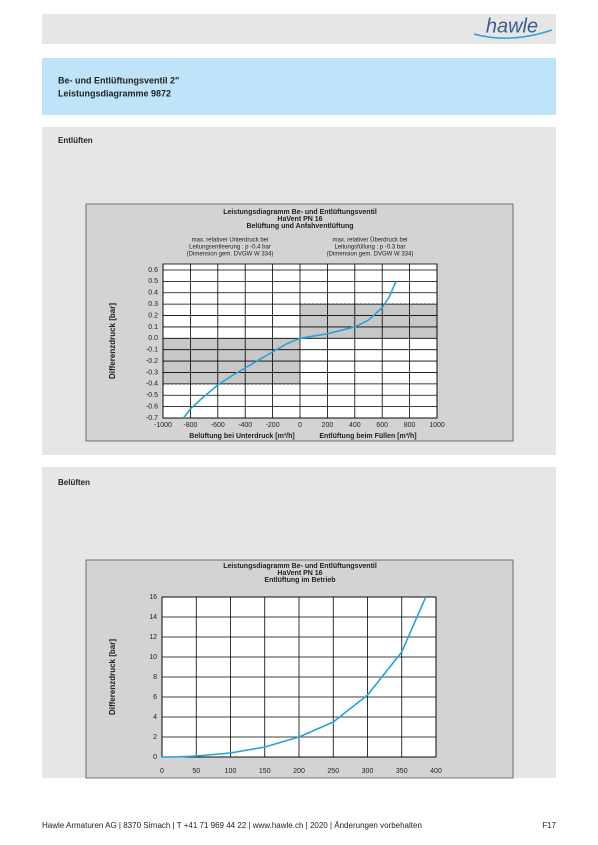  Describe the element at coordinates (273, 425) in the screenshot. I see `x-tick-label: -200` at that location.